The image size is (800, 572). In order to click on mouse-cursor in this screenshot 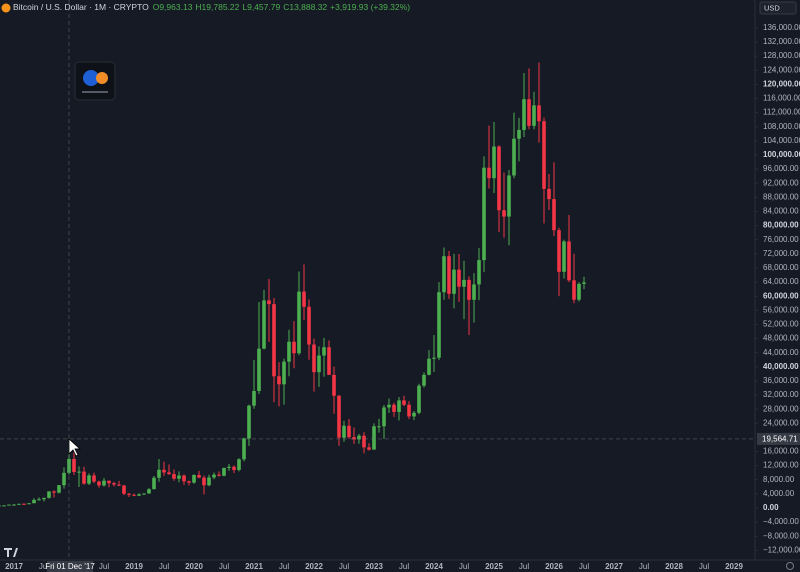, I will do `click(75, 447)`.